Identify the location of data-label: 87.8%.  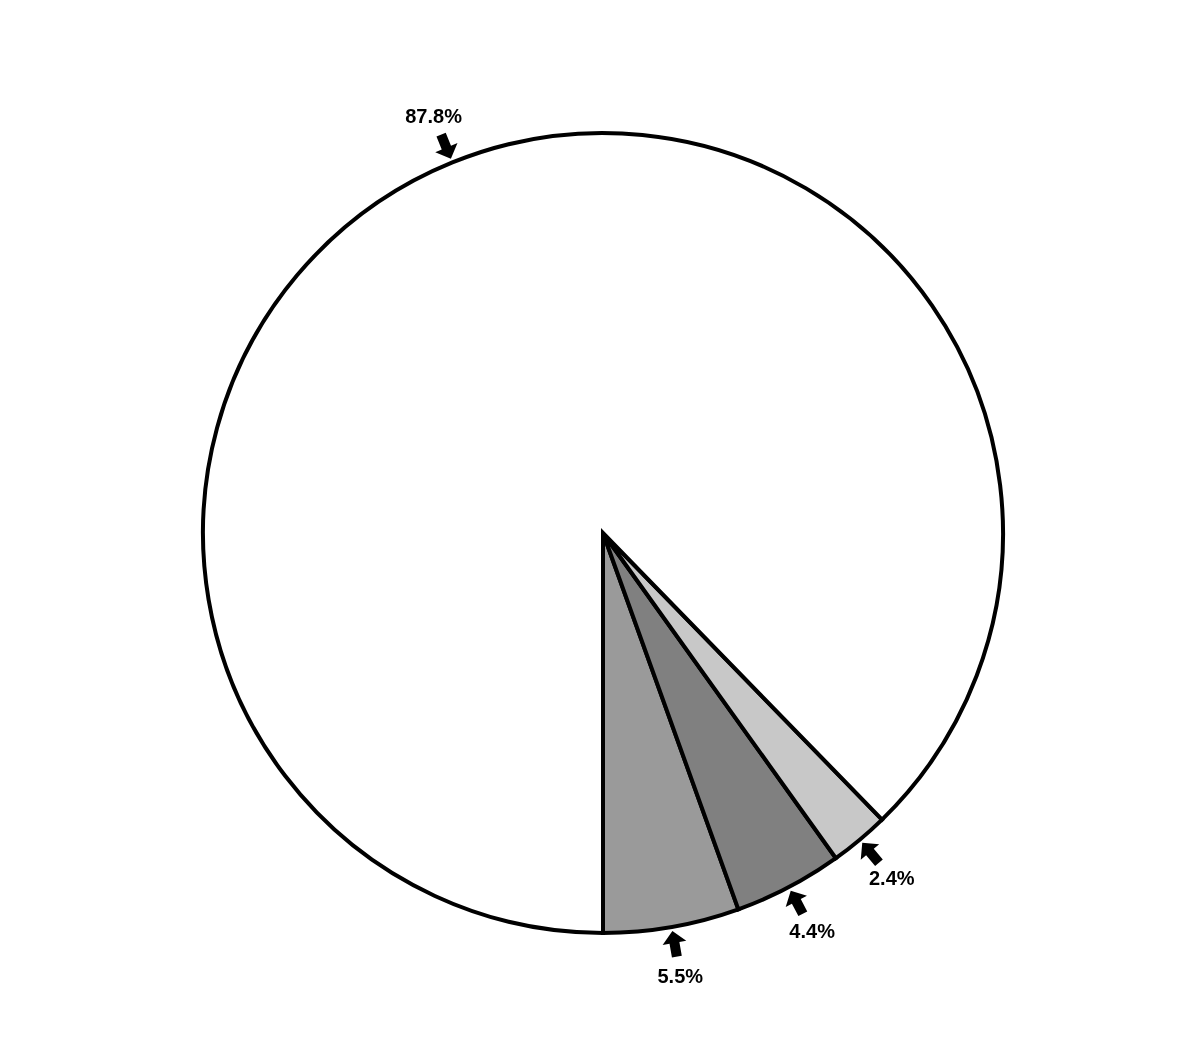
(434, 116).